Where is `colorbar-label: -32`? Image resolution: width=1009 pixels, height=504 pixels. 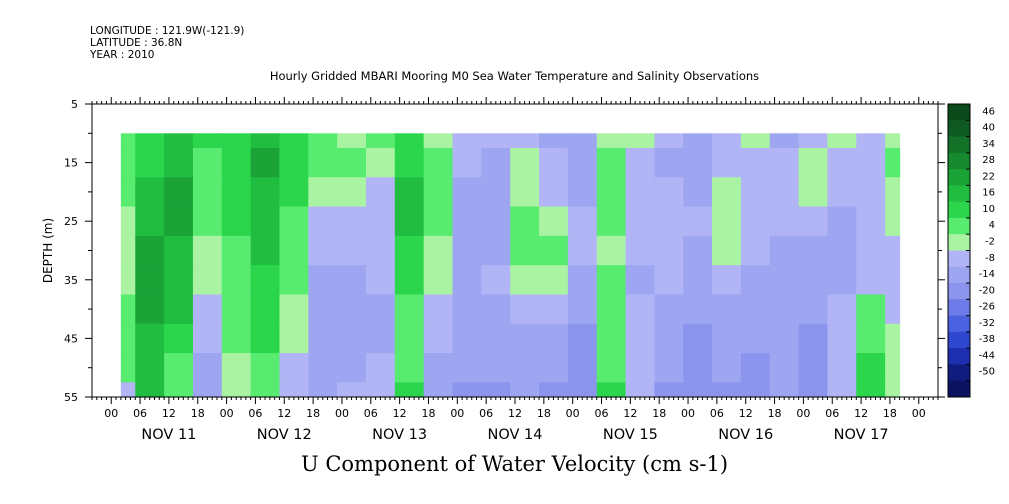
colorbar-label: -32 is located at coordinates (987, 323).